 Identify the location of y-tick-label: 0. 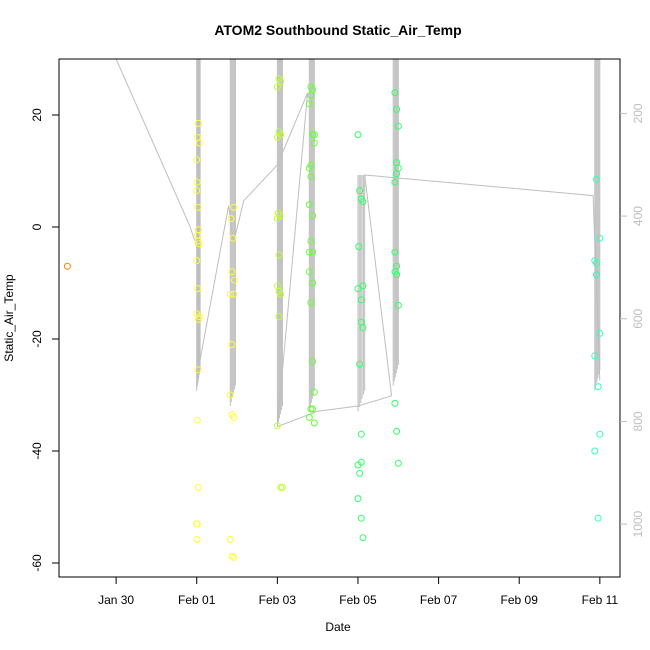
(37, 226).